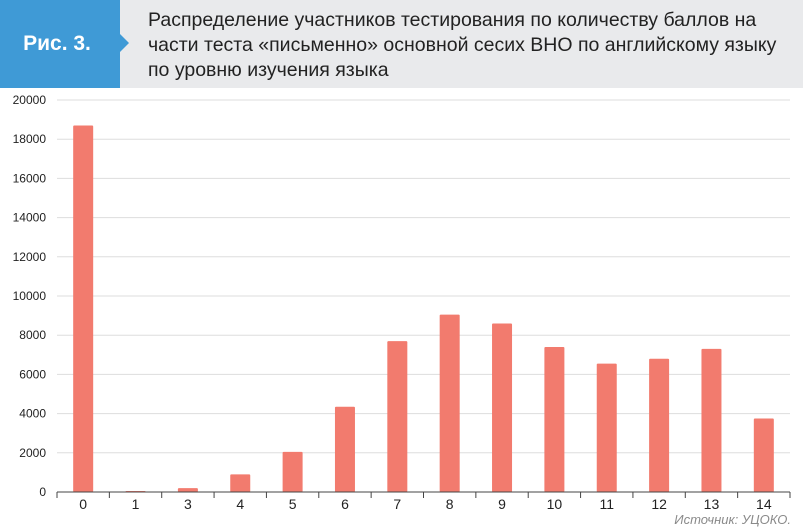 This screenshot has width=803, height=531. Describe the element at coordinates (30, 100) in the screenshot. I see `y-tick-label: 20000` at that location.